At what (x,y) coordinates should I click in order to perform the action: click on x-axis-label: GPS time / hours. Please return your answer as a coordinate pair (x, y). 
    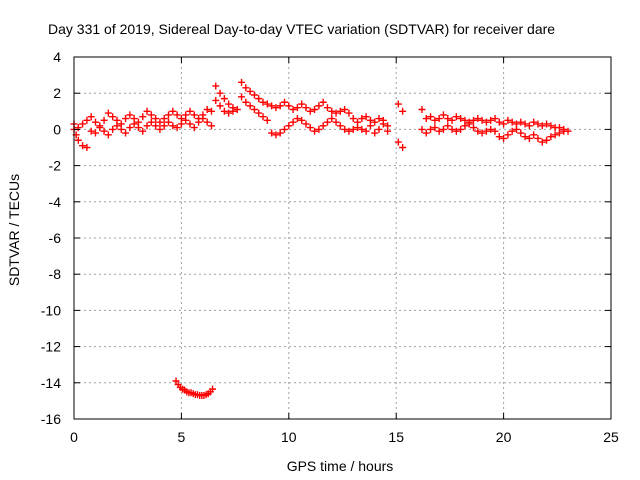
    Looking at the image, I should click on (340, 466).